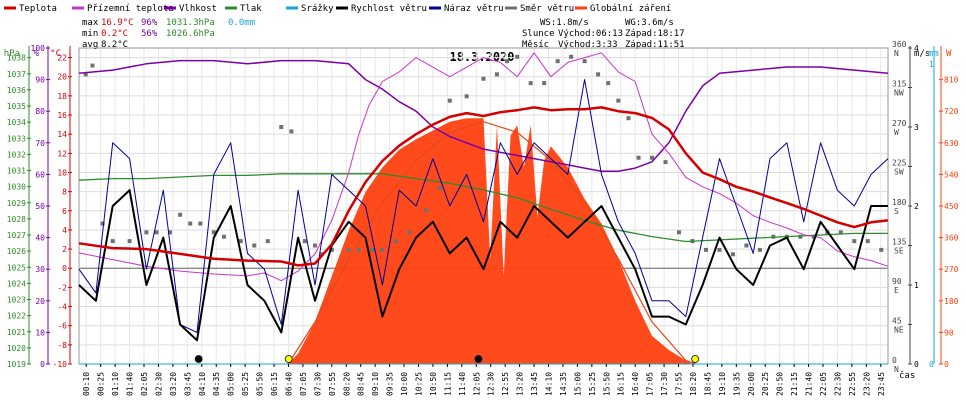 This screenshot has width=966, height=400. What do you see at coordinates (899, 242) in the screenshot?
I see `wind-direction-tick-label: 135` at bounding box center [899, 242].